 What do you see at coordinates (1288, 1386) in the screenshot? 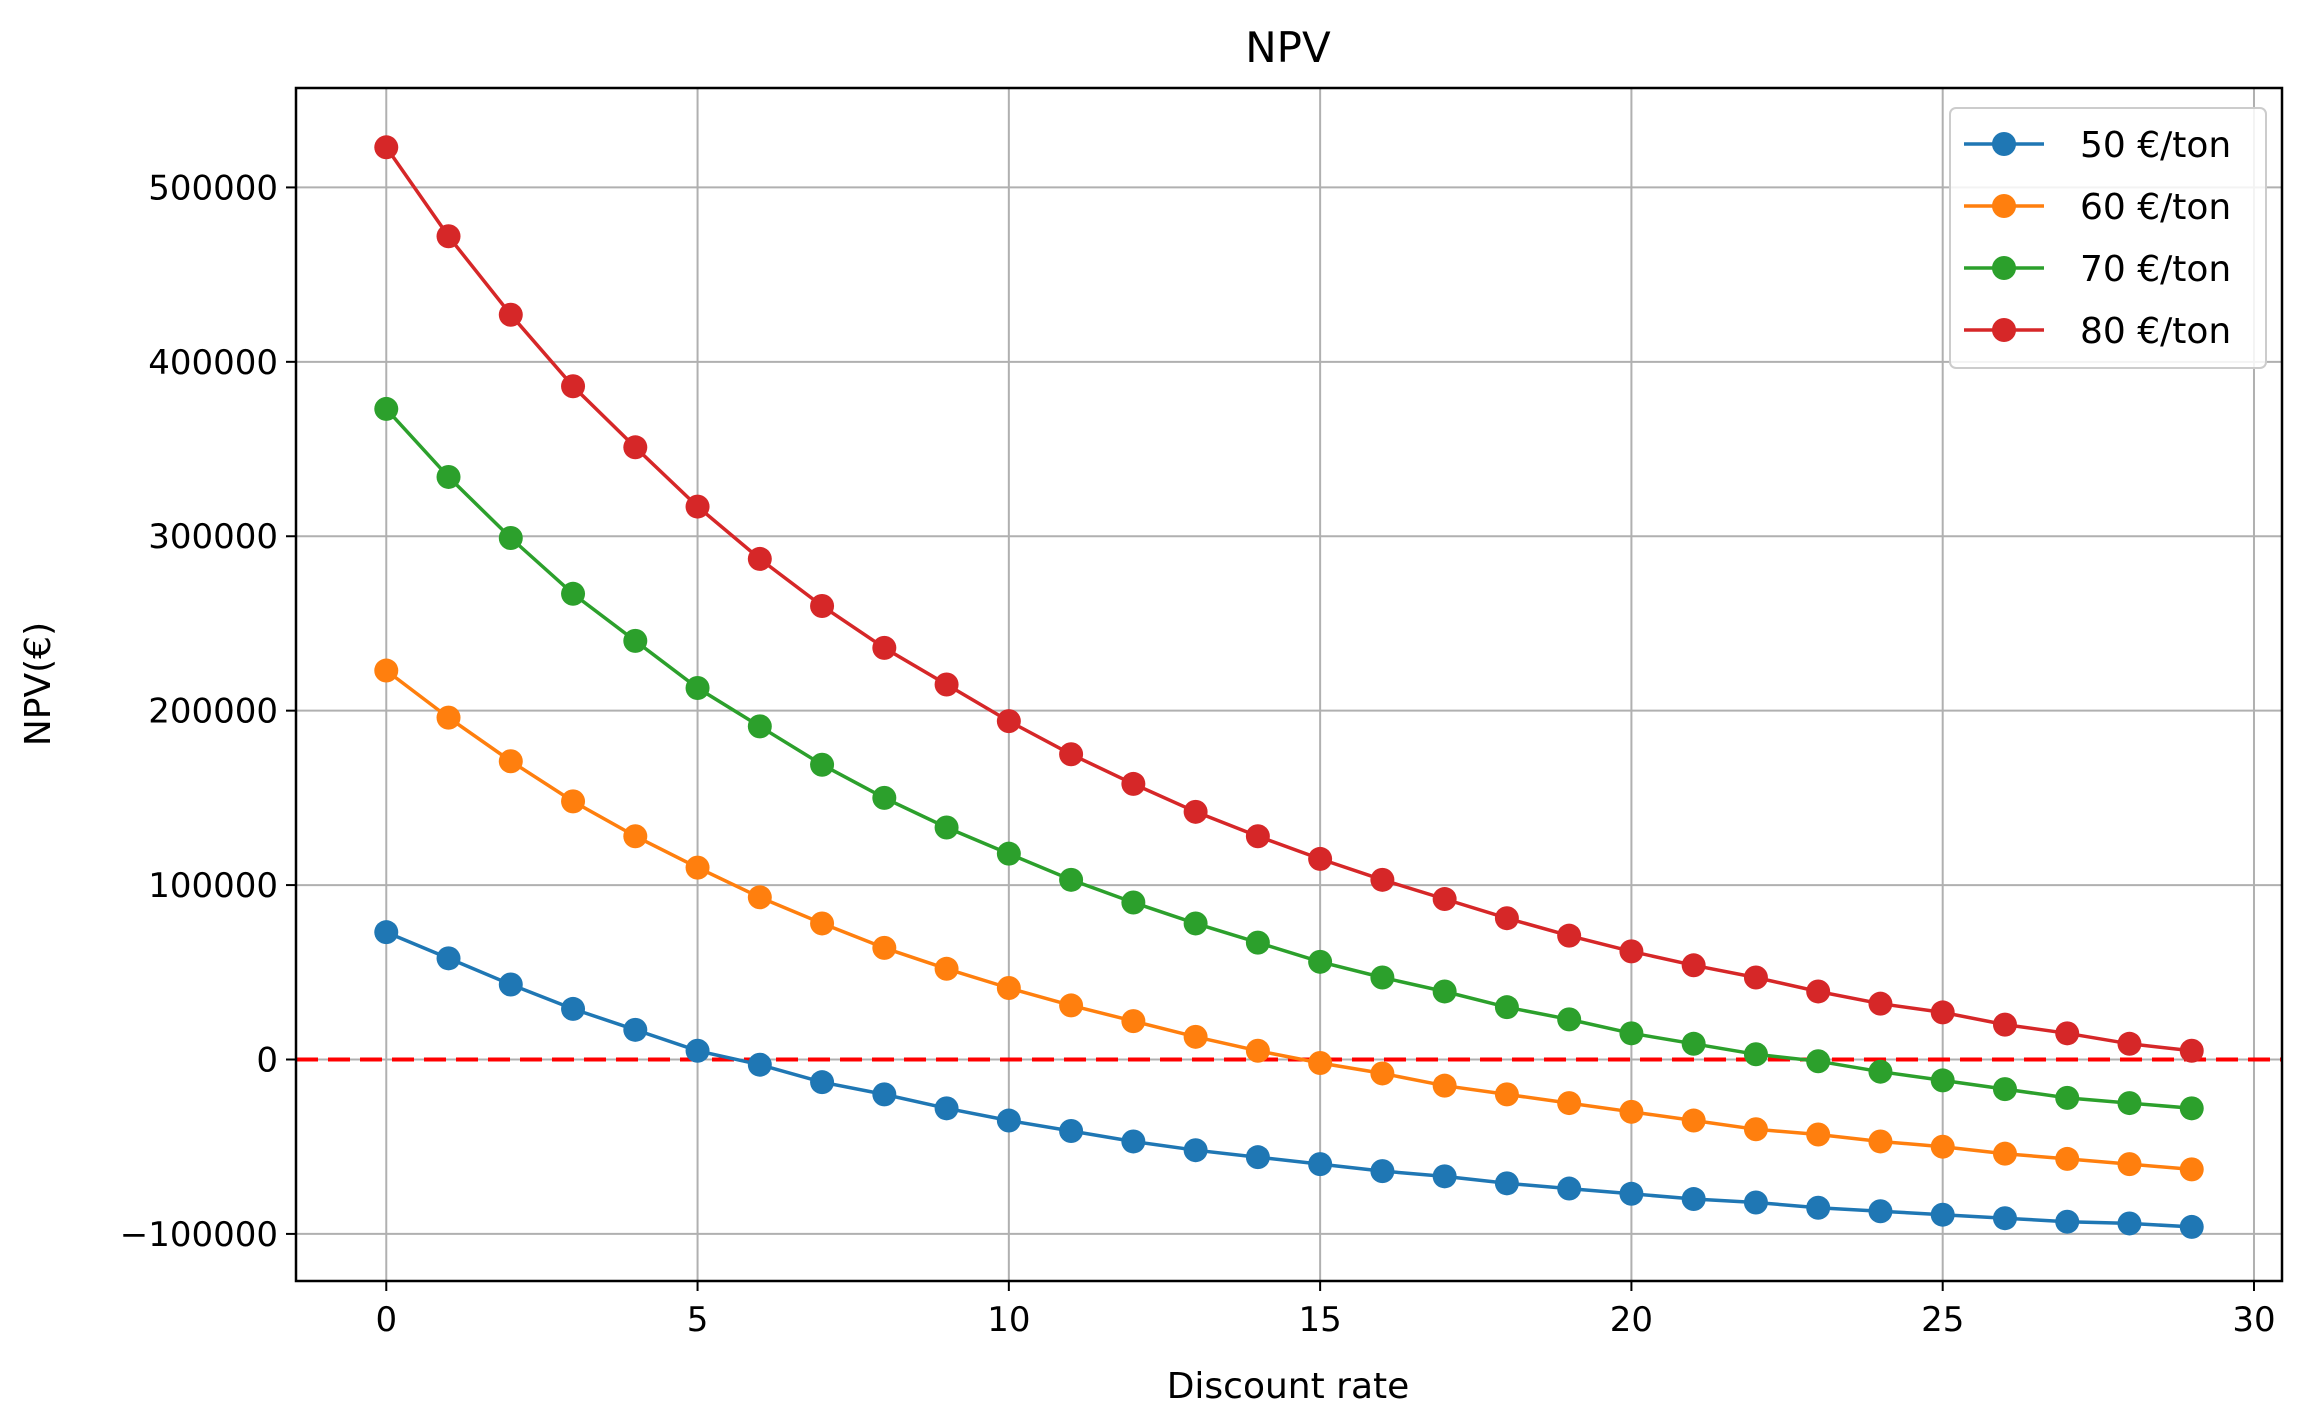
I see `x-axis-title: Discount rate` at bounding box center [1288, 1386].